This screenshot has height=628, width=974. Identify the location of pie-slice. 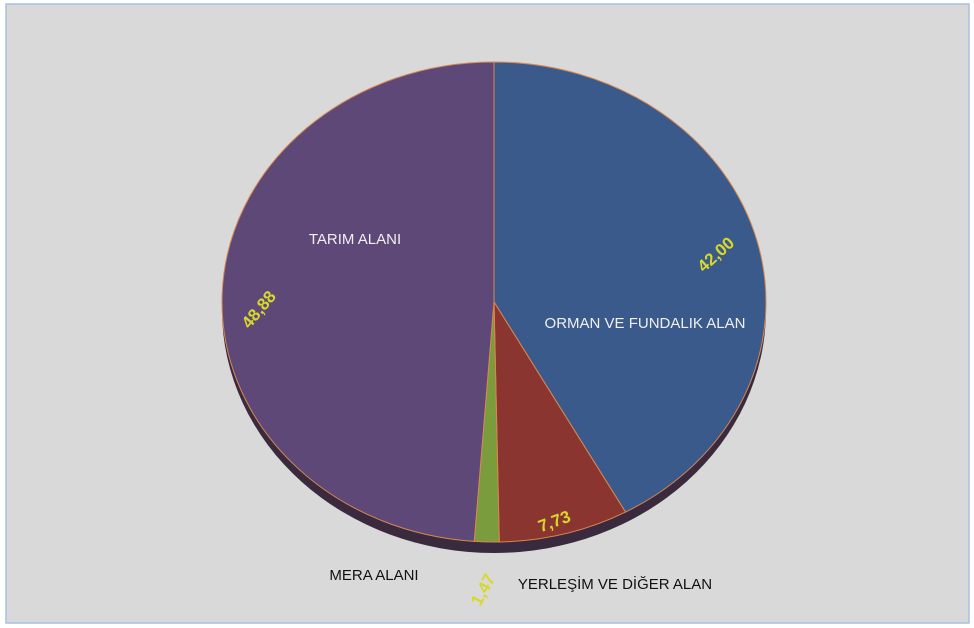
(560, 421).